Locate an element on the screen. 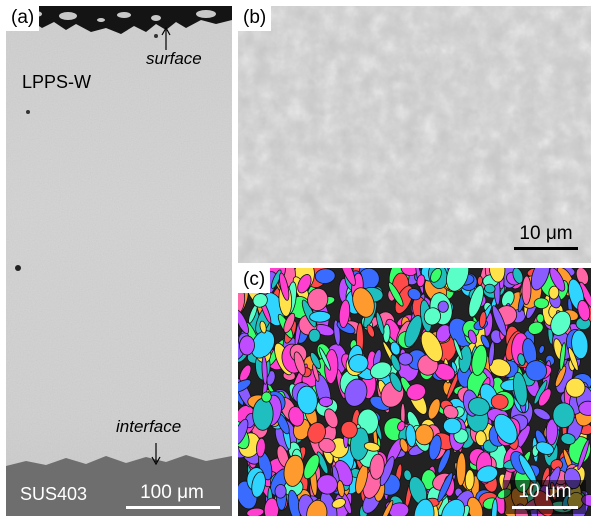 Image resolution: width=597 pixels, height=522 pixels. panel-b-scale-bar is located at coordinates (546, 248).